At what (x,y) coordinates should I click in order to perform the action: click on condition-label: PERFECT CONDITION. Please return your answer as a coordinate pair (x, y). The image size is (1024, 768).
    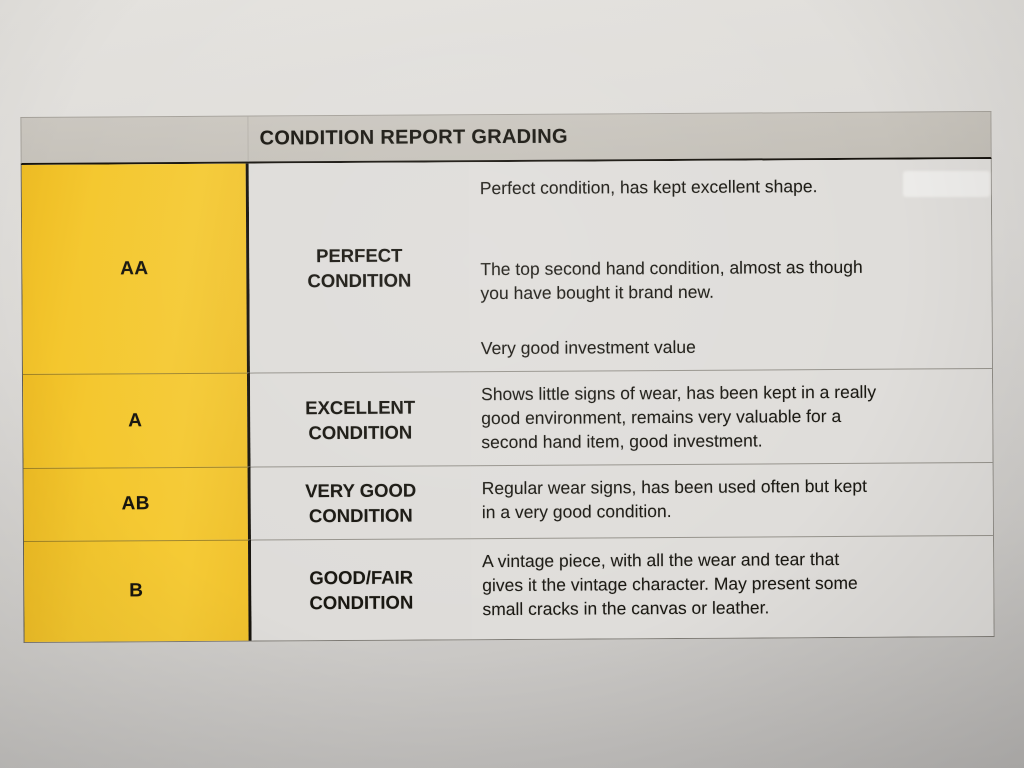
    Looking at the image, I should click on (359, 267).